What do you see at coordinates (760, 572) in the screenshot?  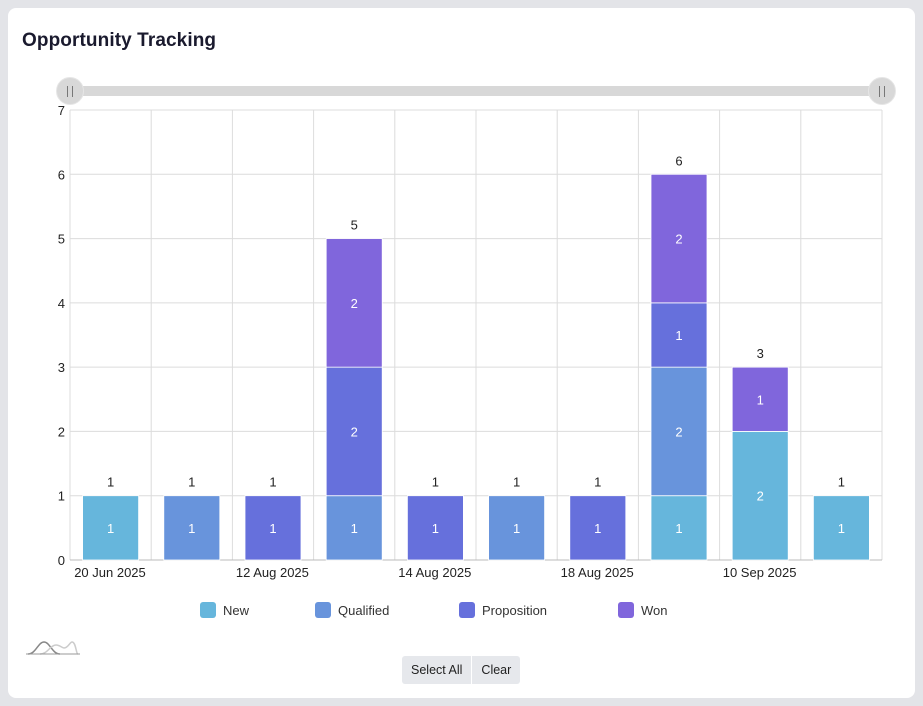 I see `x-tick-label: 10 Sep 2025` at bounding box center [760, 572].